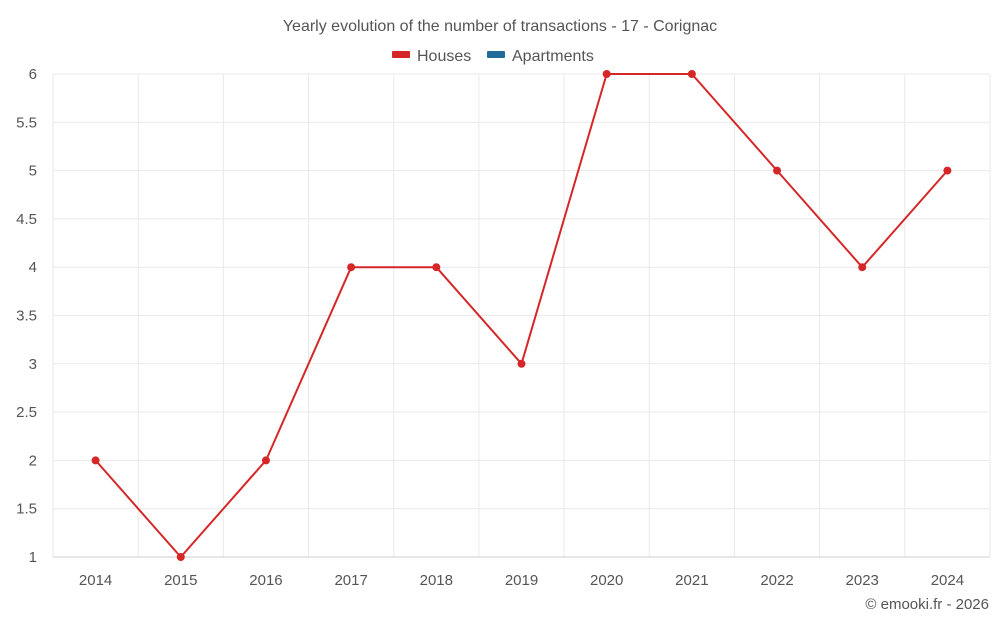 This screenshot has height=625, width=1000. What do you see at coordinates (26, 122) in the screenshot?
I see `y-tick-label: 5.5` at bounding box center [26, 122].